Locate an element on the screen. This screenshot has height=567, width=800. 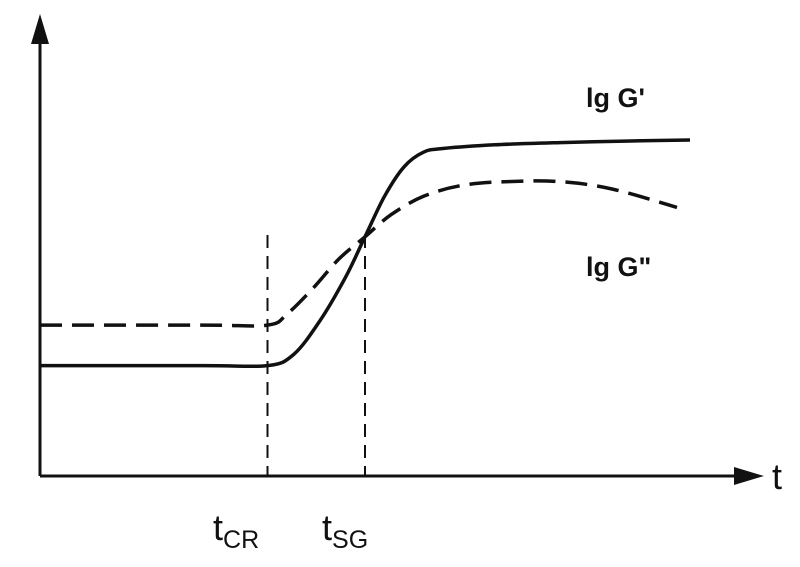
series-label-loss-modulus: lg G" is located at coordinates (618, 267).